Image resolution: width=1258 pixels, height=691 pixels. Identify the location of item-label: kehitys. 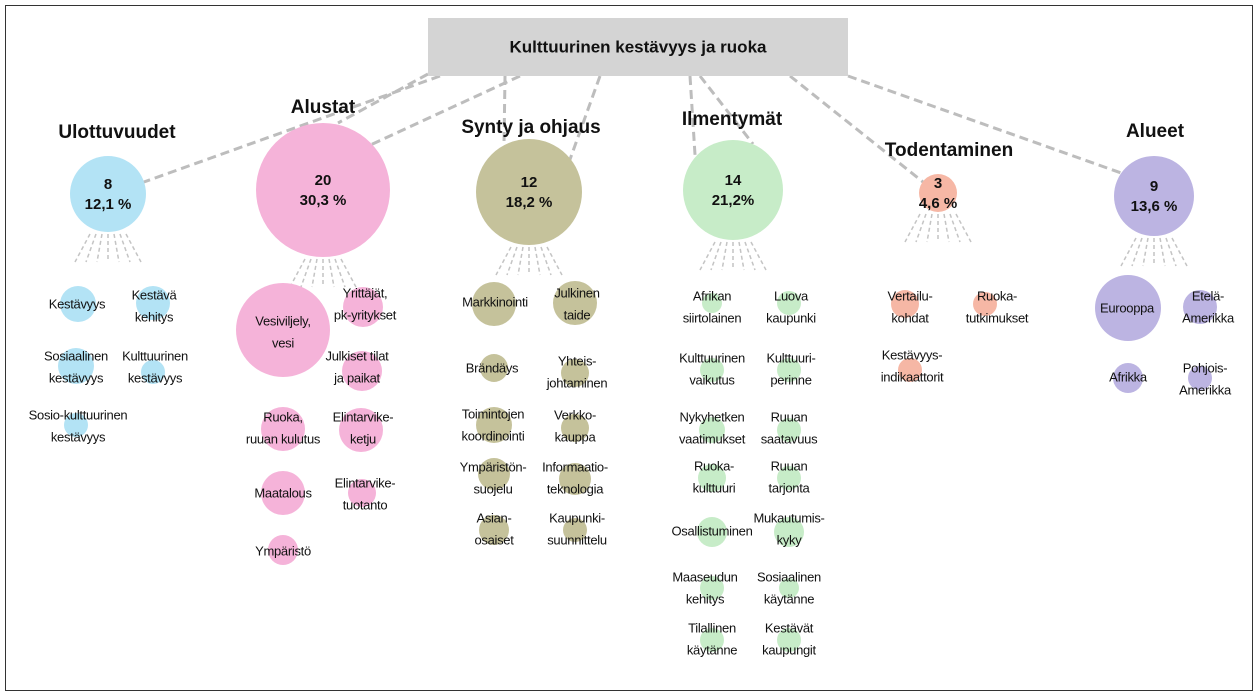
(154, 316).